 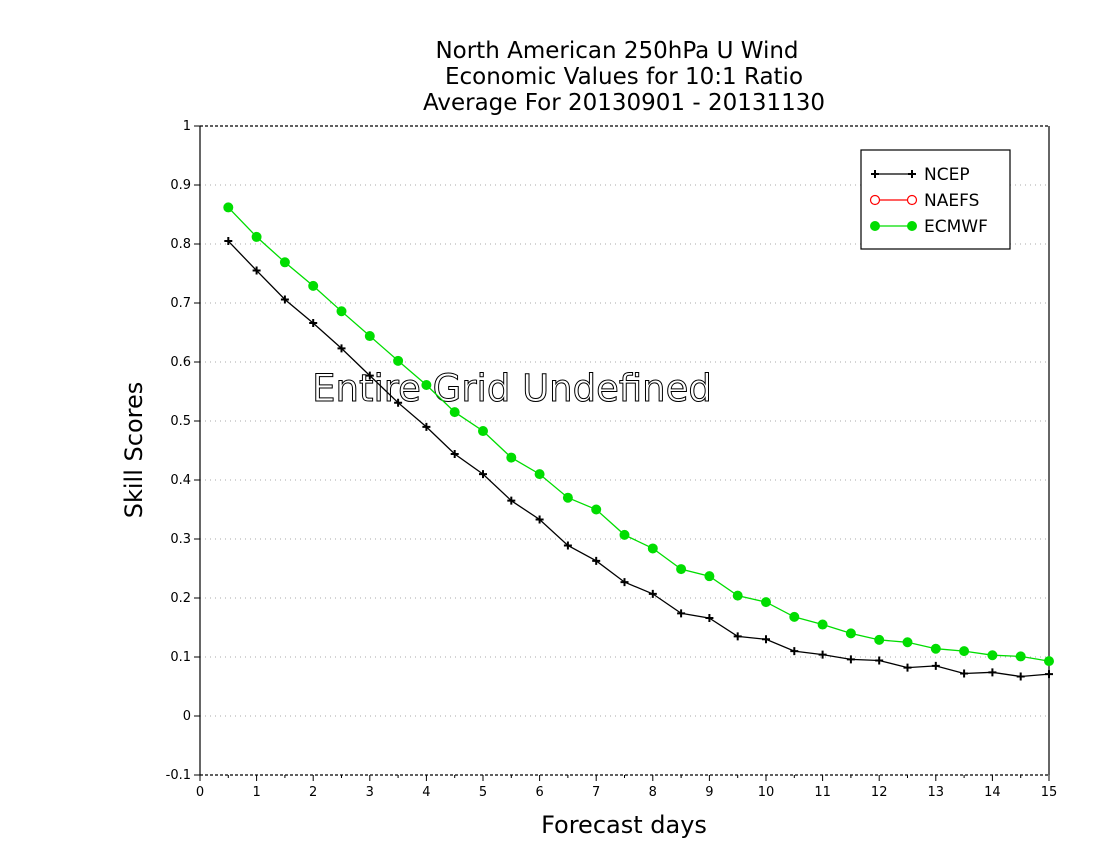 What do you see at coordinates (313, 792) in the screenshot?
I see `x-tick-label: 2` at bounding box center [313, 792].